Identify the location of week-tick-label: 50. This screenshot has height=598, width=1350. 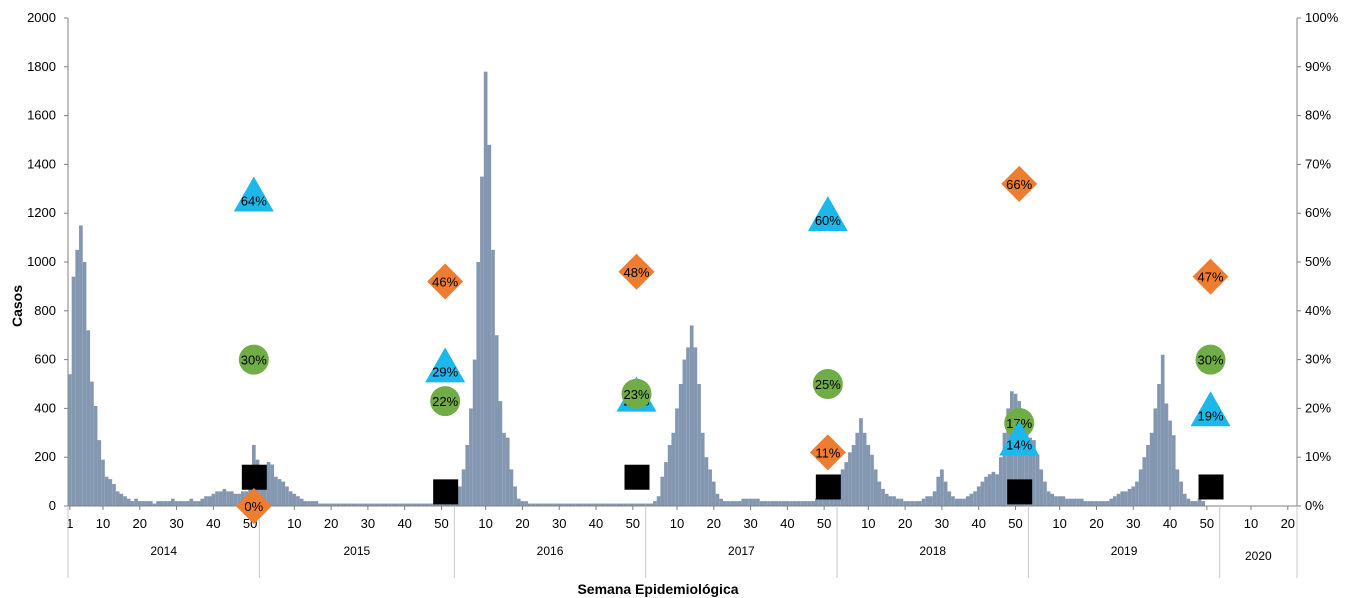
(1015, 523).